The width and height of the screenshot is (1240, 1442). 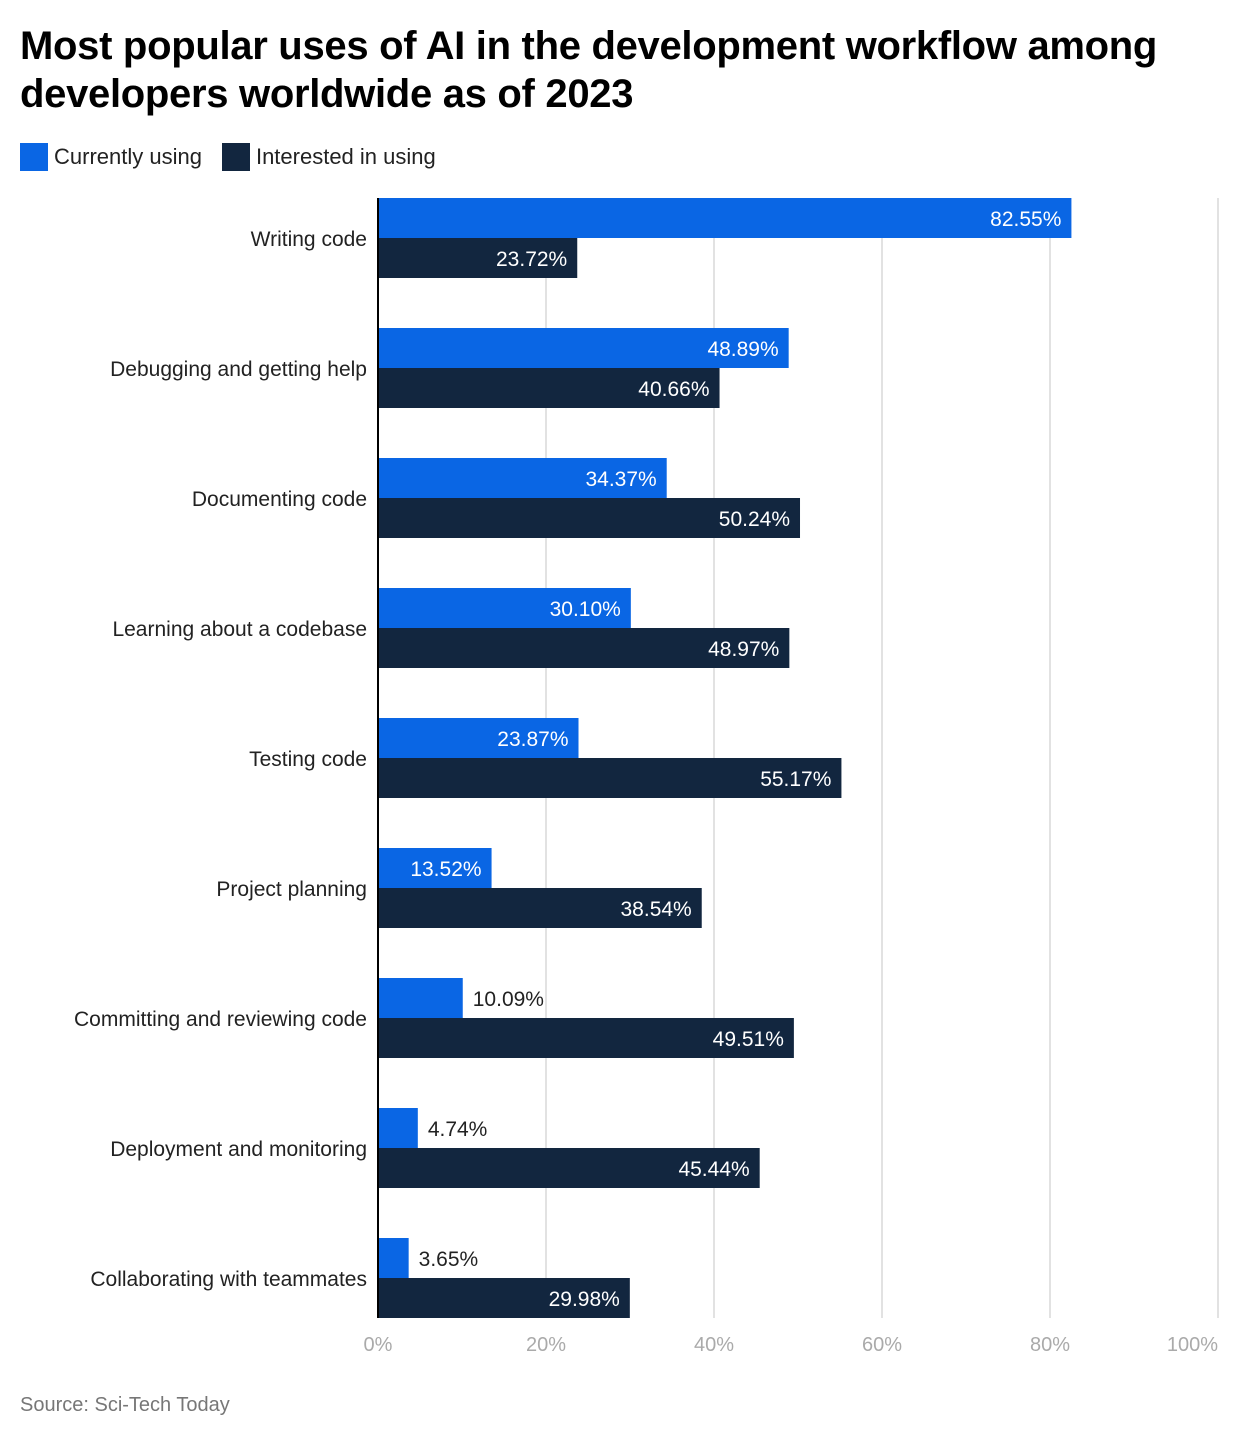 What do you see at coordinates (291, 889) in the screenshot?
I see `category-label: Project planning` at bounding box center [291, 889].